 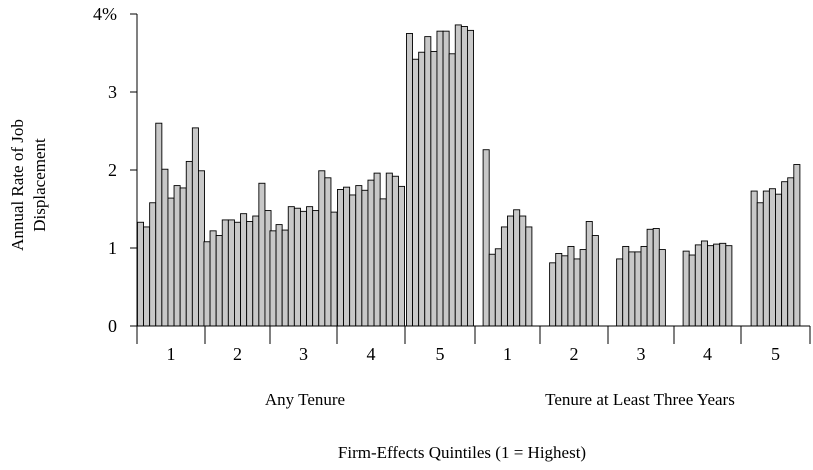 What do you see at coordinates (507, 354) in the screenshot?
I see `x-tick-label: 1` at bounding box center [507, 354].